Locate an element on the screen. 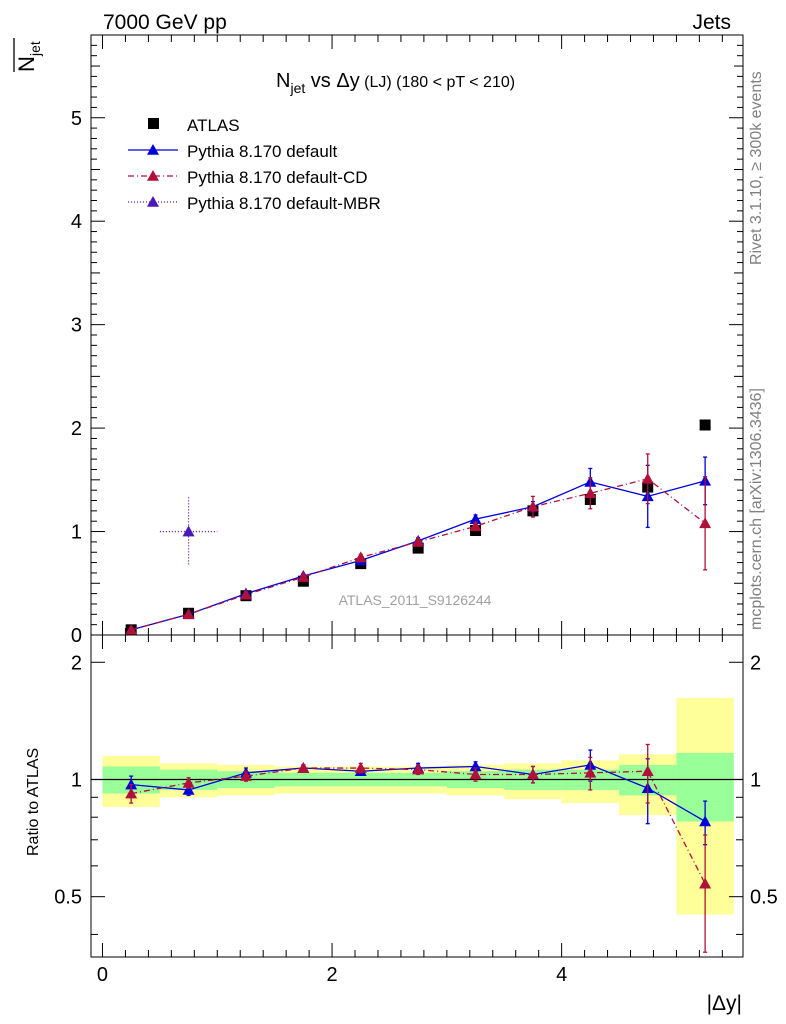  y-tick-label: 0 is located at coordinates (76, 636).